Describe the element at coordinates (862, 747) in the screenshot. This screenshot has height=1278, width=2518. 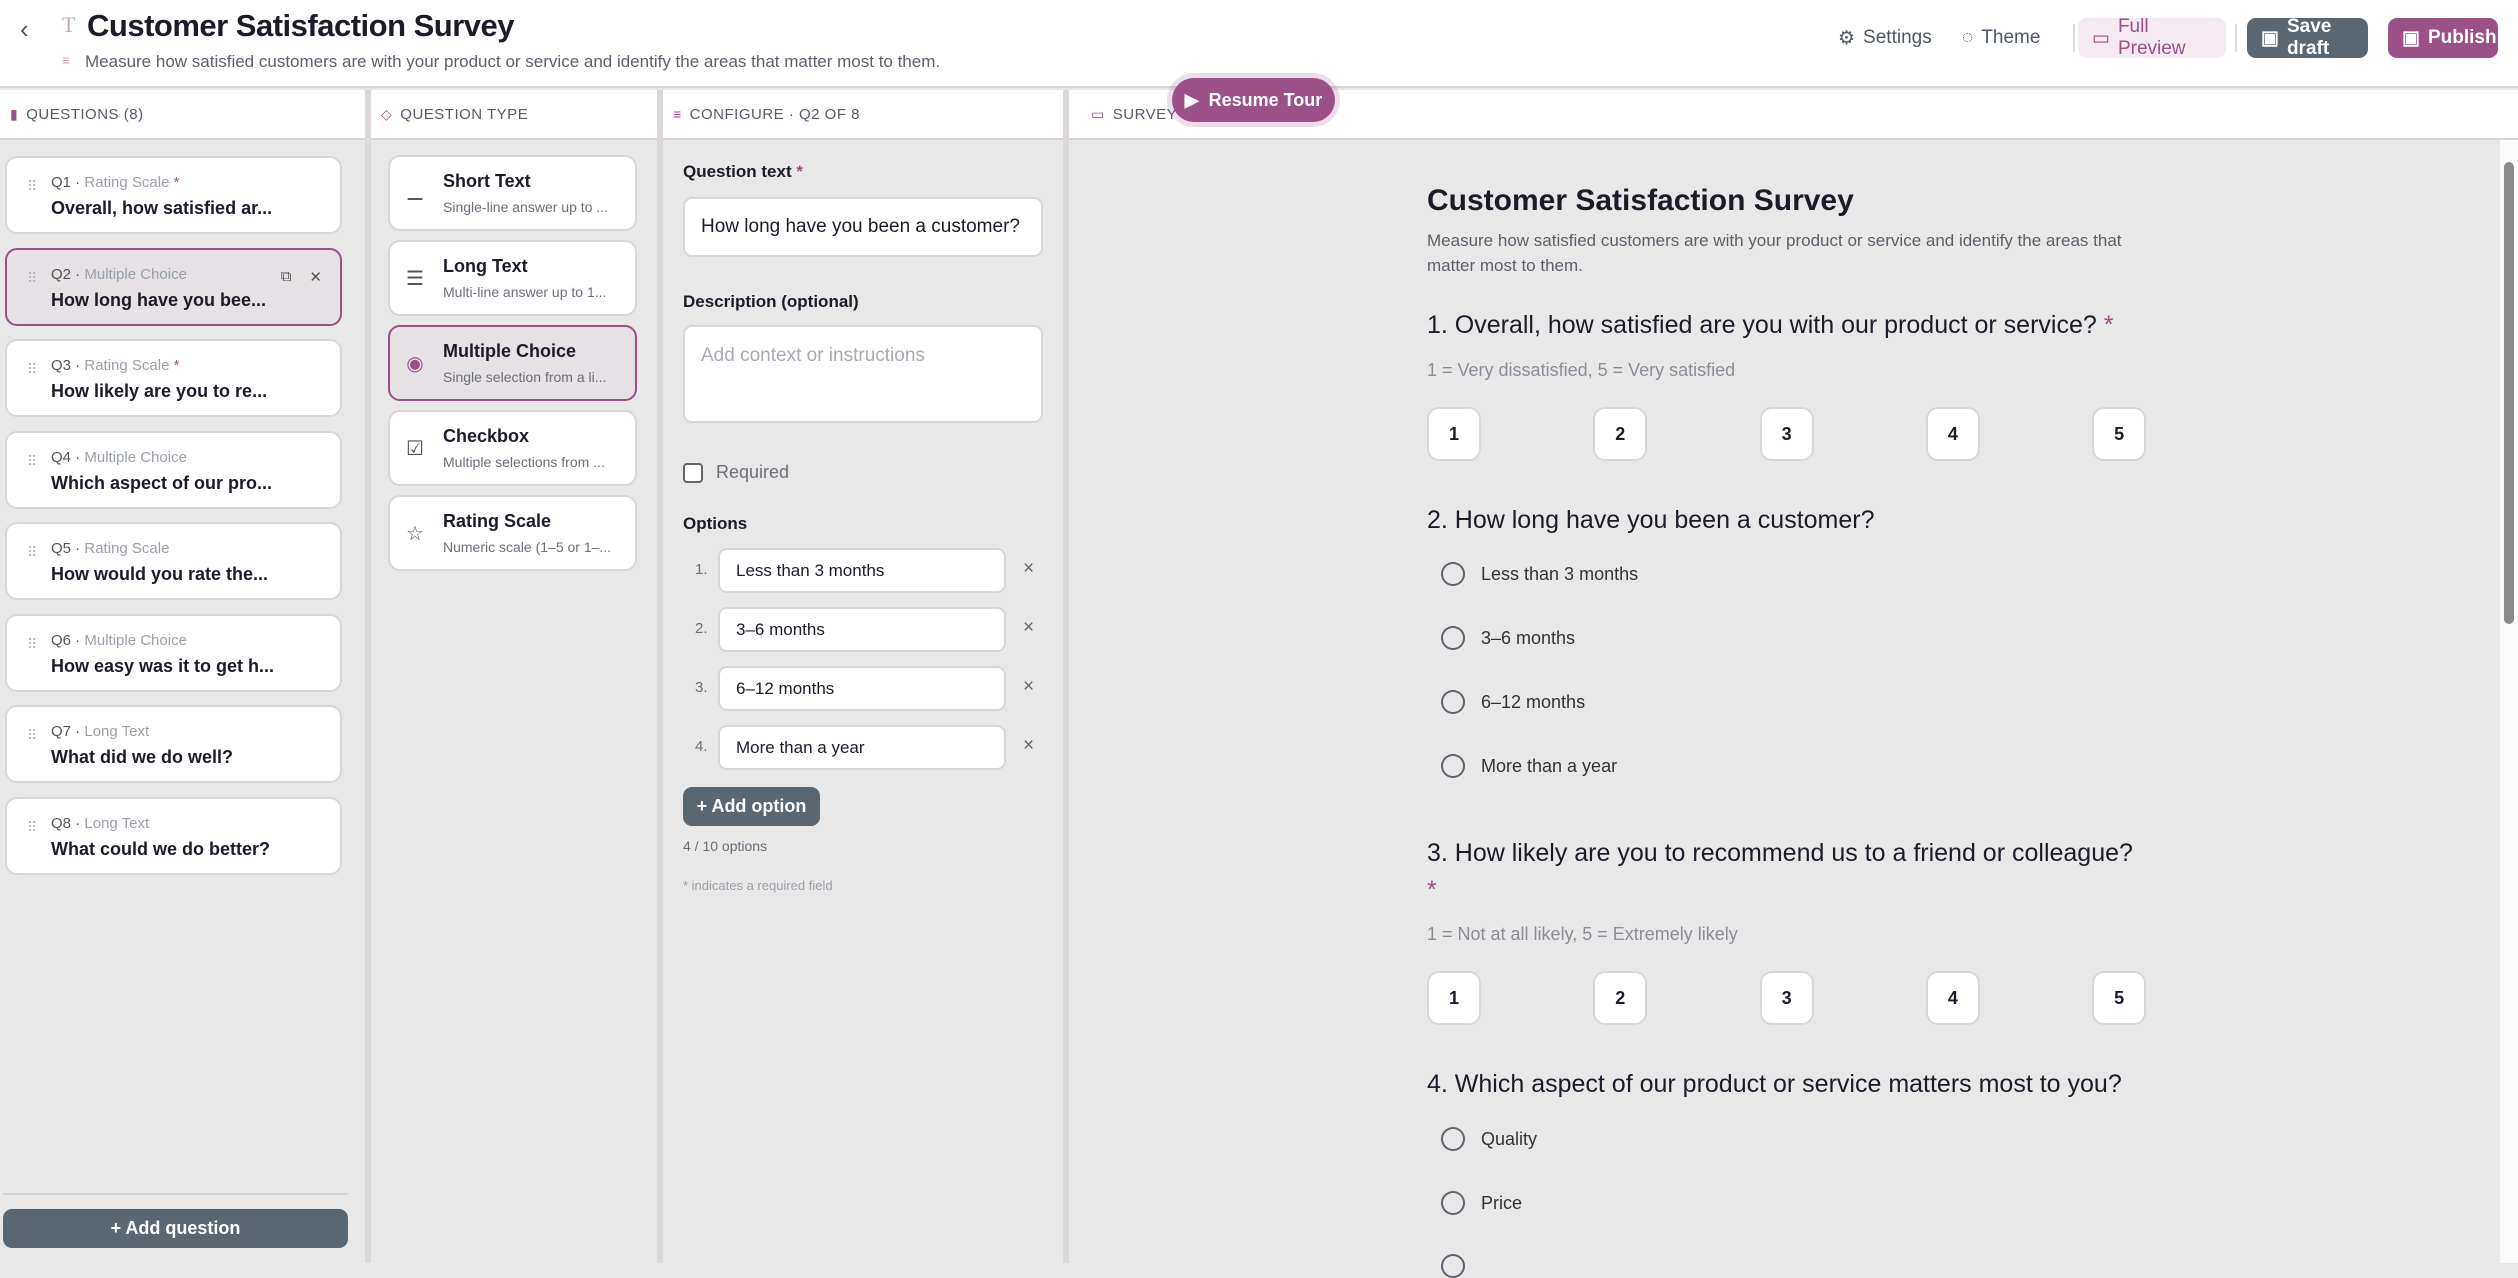
I see `option-input: More than a year` at that location.